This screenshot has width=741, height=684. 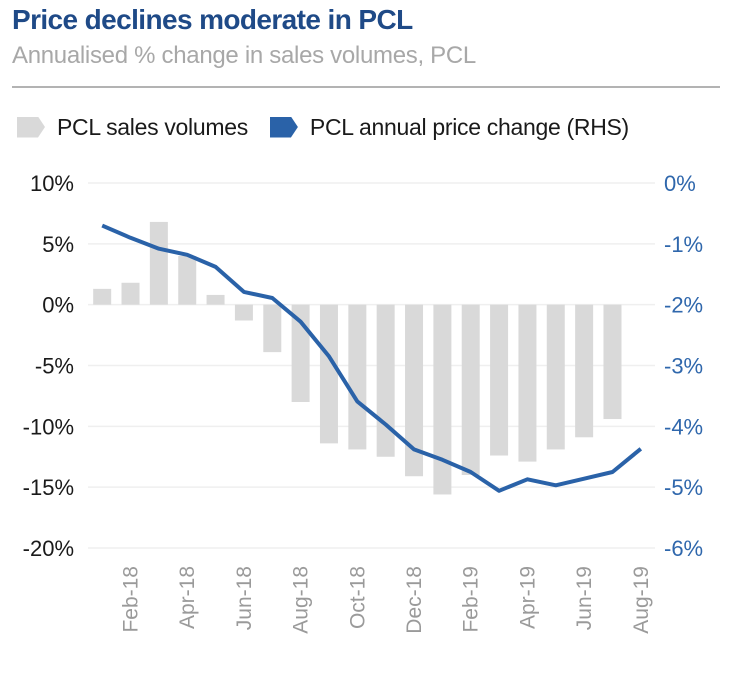 What do you see at coordinates (131, 599) in the screenshot?
I see `x-tick-label: Feb-18` at bounding box center [131, 599].